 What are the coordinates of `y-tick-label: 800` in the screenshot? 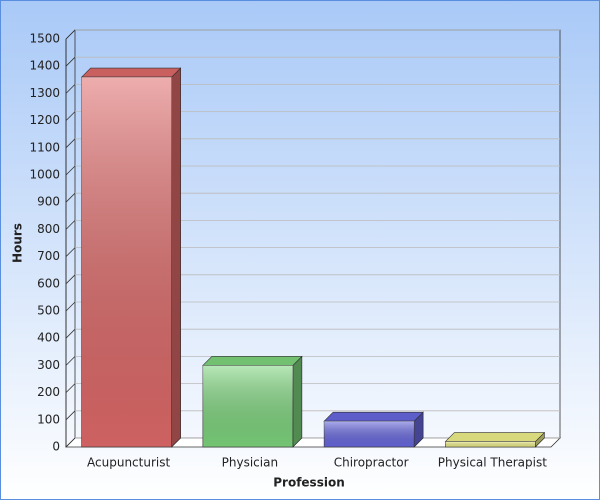 It's located at (48, 229).